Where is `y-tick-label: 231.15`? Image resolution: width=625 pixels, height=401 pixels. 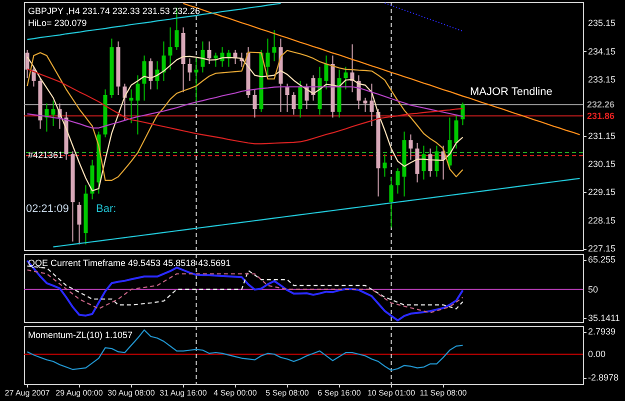 y-tick-label: 231.15 is located at coordinates (602, 135).